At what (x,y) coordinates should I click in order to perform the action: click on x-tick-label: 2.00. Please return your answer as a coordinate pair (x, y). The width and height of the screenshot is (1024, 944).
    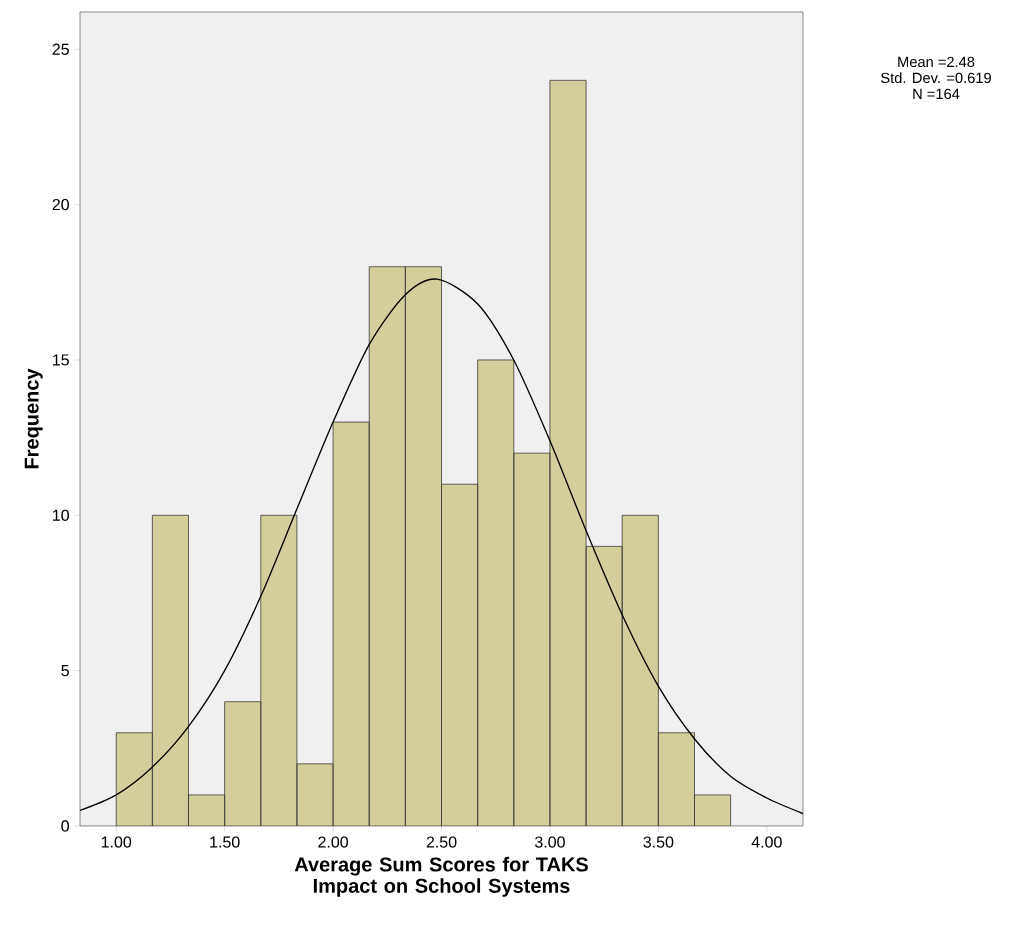
    Looking at the image, I should click on (333, 842).